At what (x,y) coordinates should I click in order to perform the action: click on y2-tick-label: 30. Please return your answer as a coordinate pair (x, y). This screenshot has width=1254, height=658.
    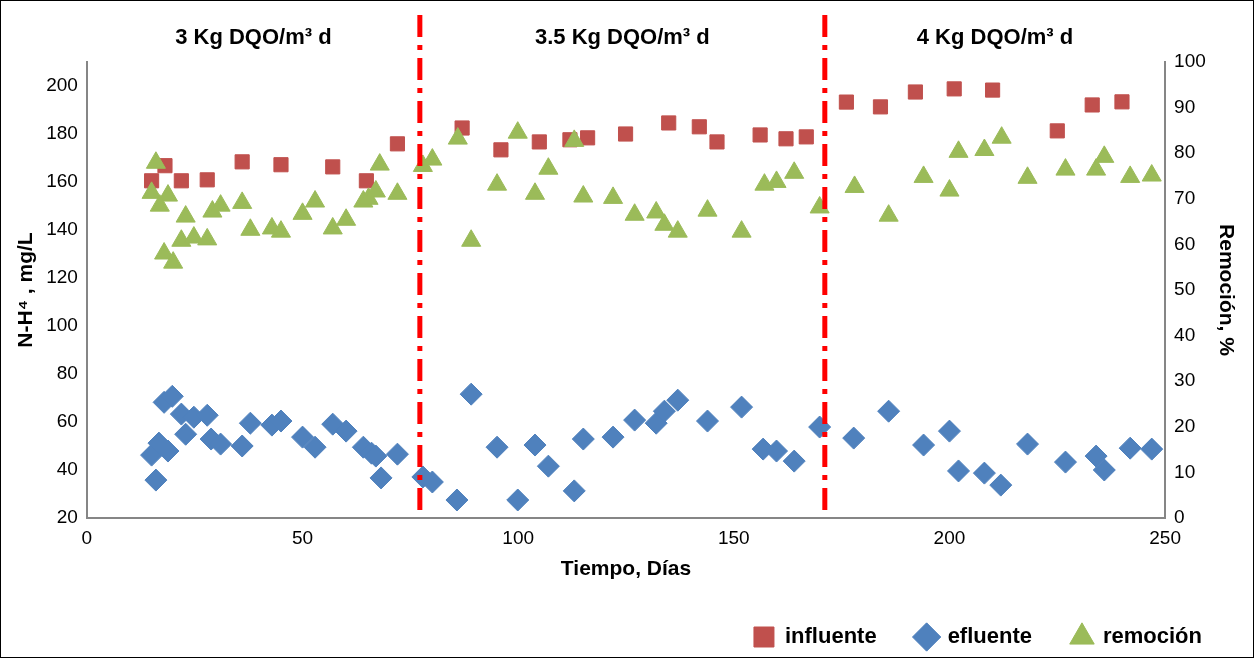
    Looking at the image, I should click on (1185, 380).